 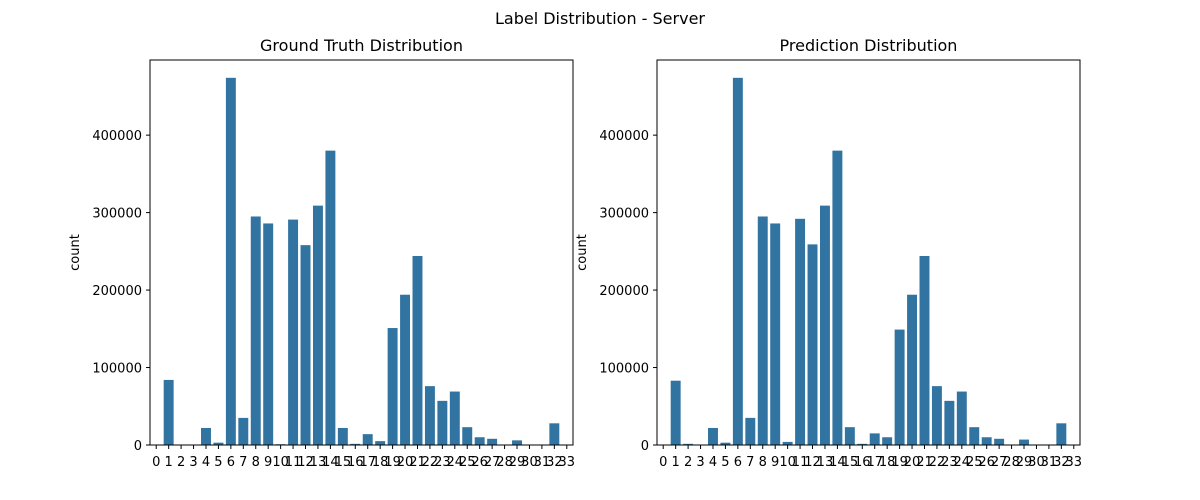 What do you see at coordinates (517, 462) in the screenshot?
I see `x-tick-label: 29` at bounding box center [517, 462].